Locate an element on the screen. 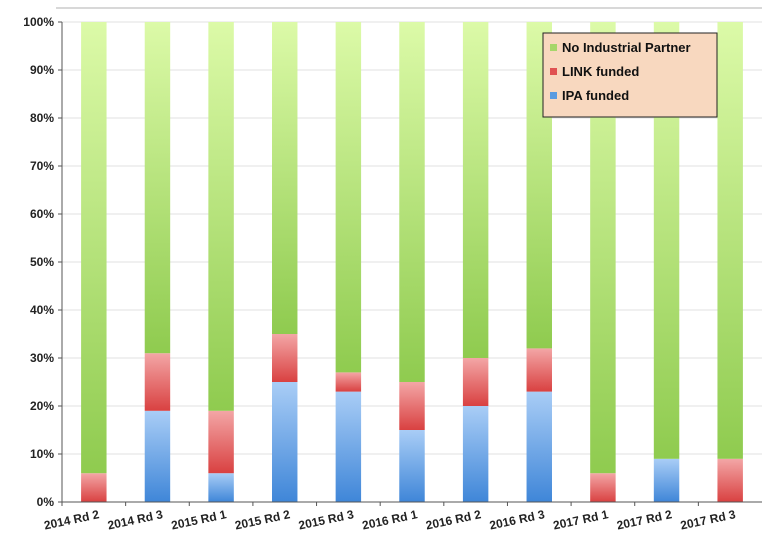 This screenshot has height=546, width=767. y-tick-label: 10% is located at coordinates (42, 454).